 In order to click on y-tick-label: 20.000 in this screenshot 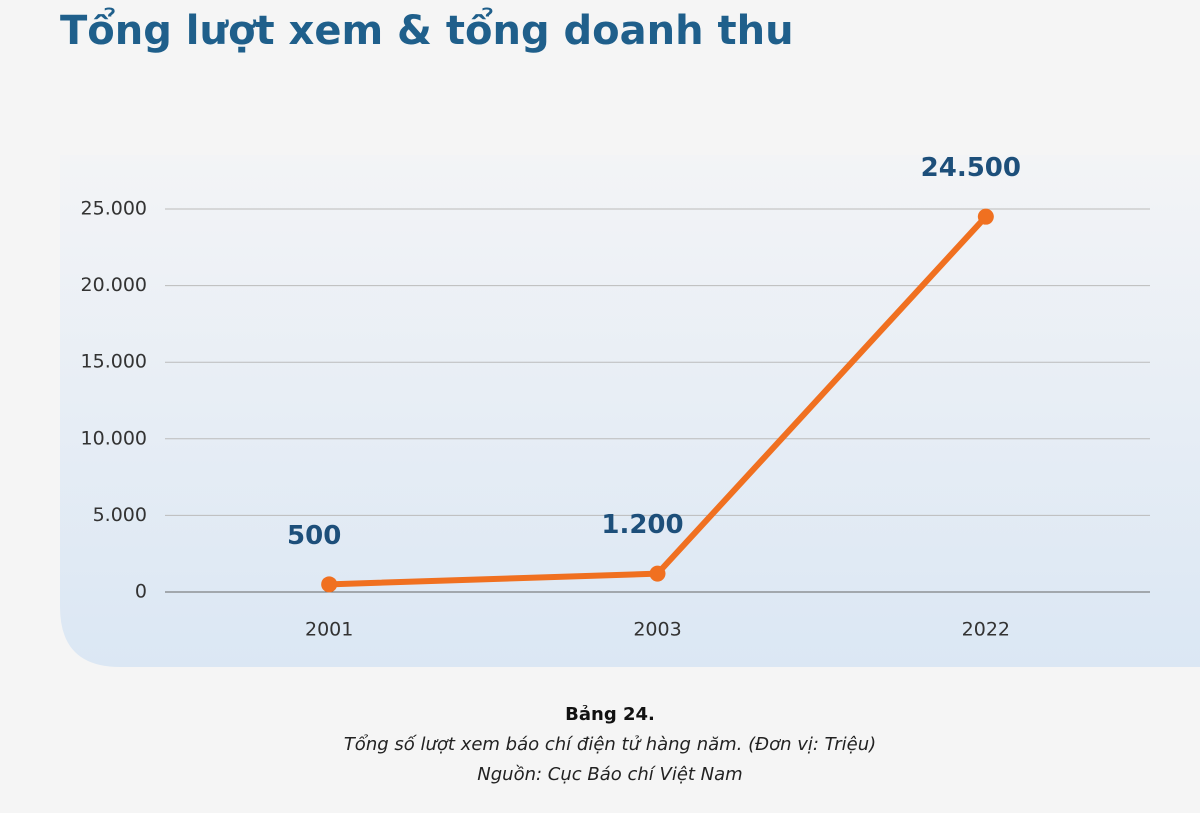, I will do `click(114, 285)`.